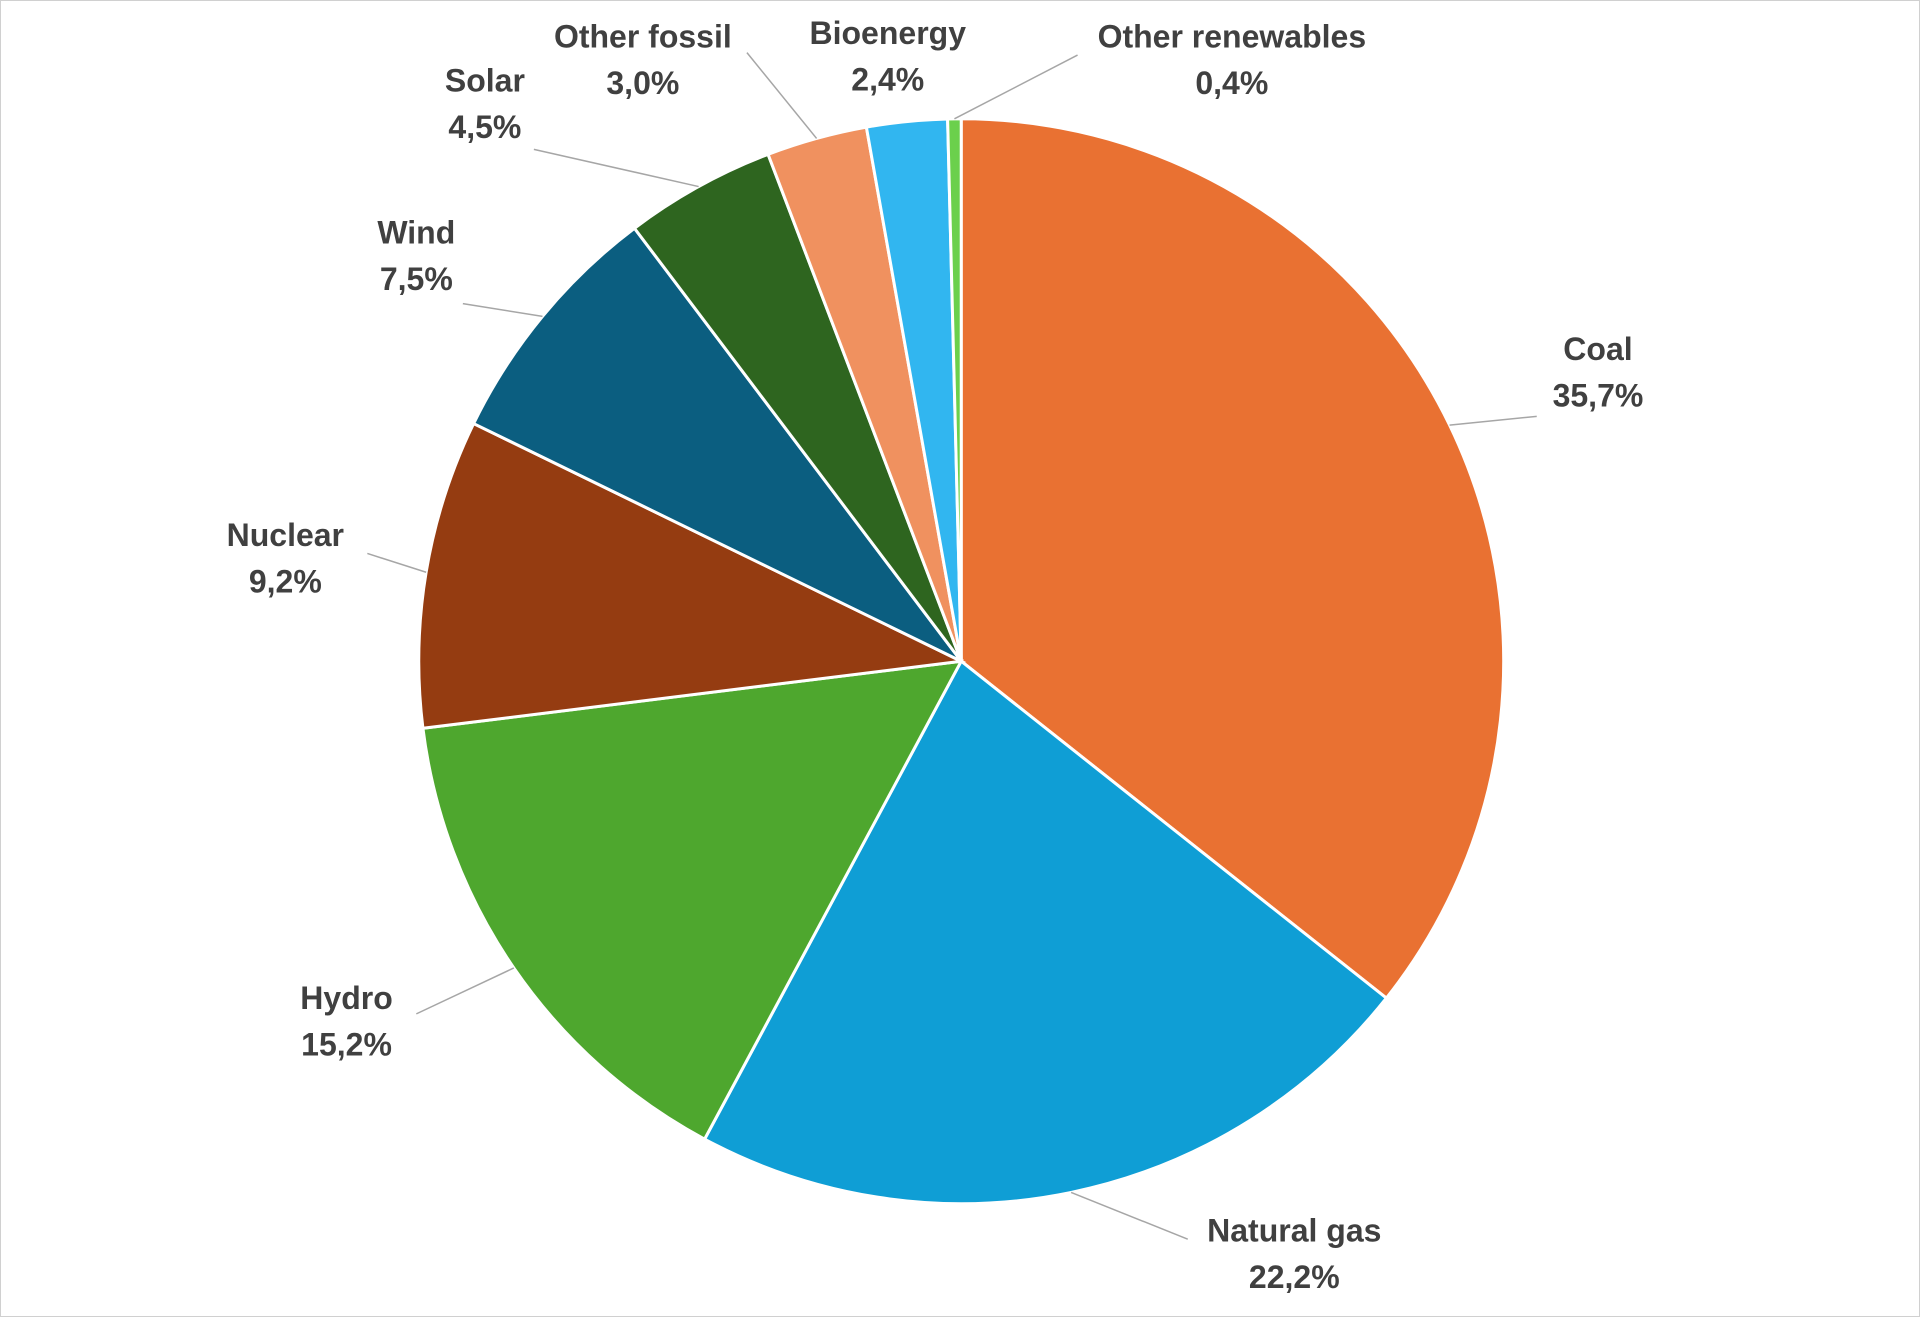 Image resolution: width=1920 pixels, height=1317 pixels. I want to click on slice-label: Bioenergy, so click(888, 33).